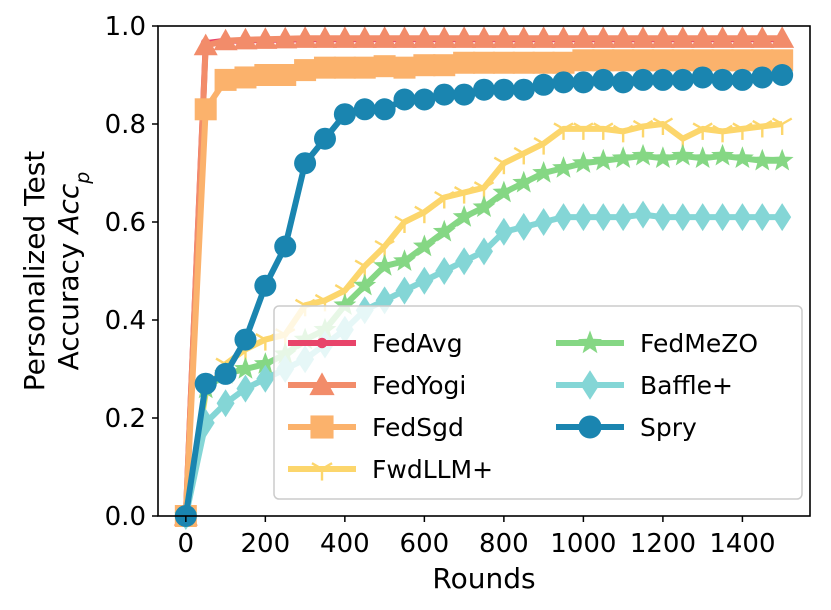 This screenshot has height=610, width=831. I want to click on x-tick-label: 1400, so click(742, 544).